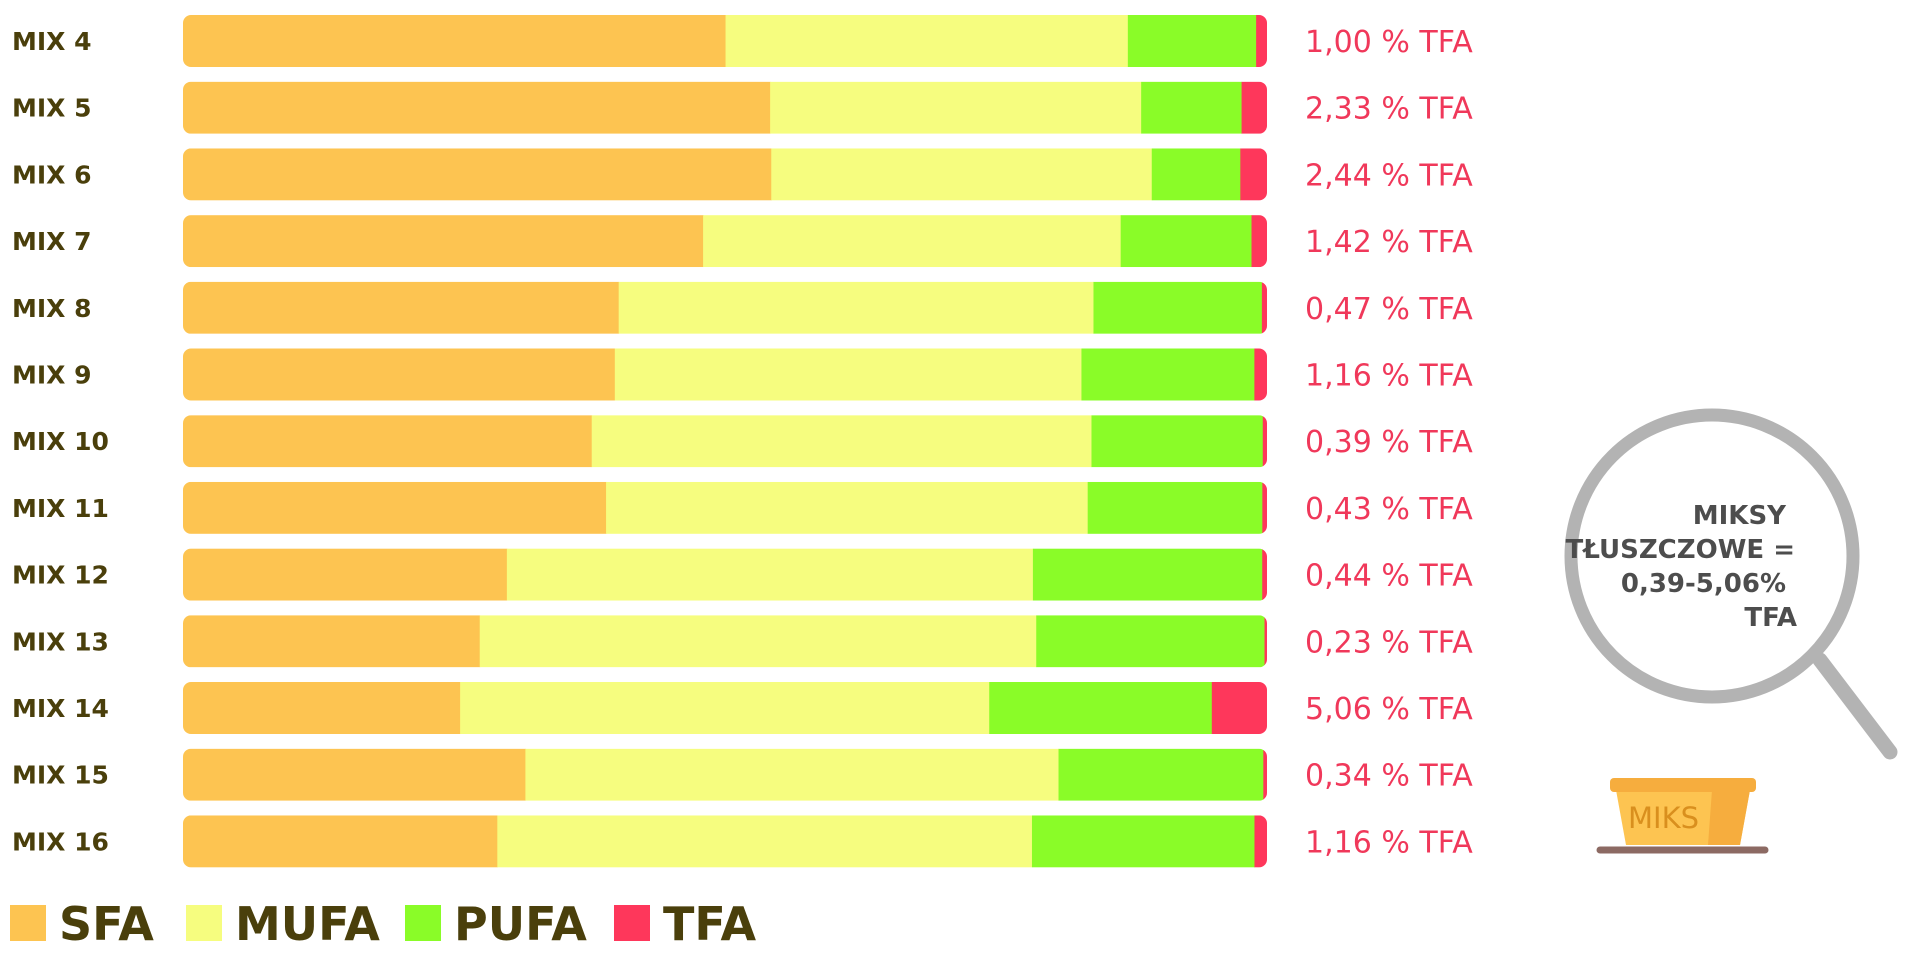 The height and width of the screenshot is (961, 1920). Describe the element at coordinates (52, 241) in the screenshot. I see `category-label: MIX 7` at that location.